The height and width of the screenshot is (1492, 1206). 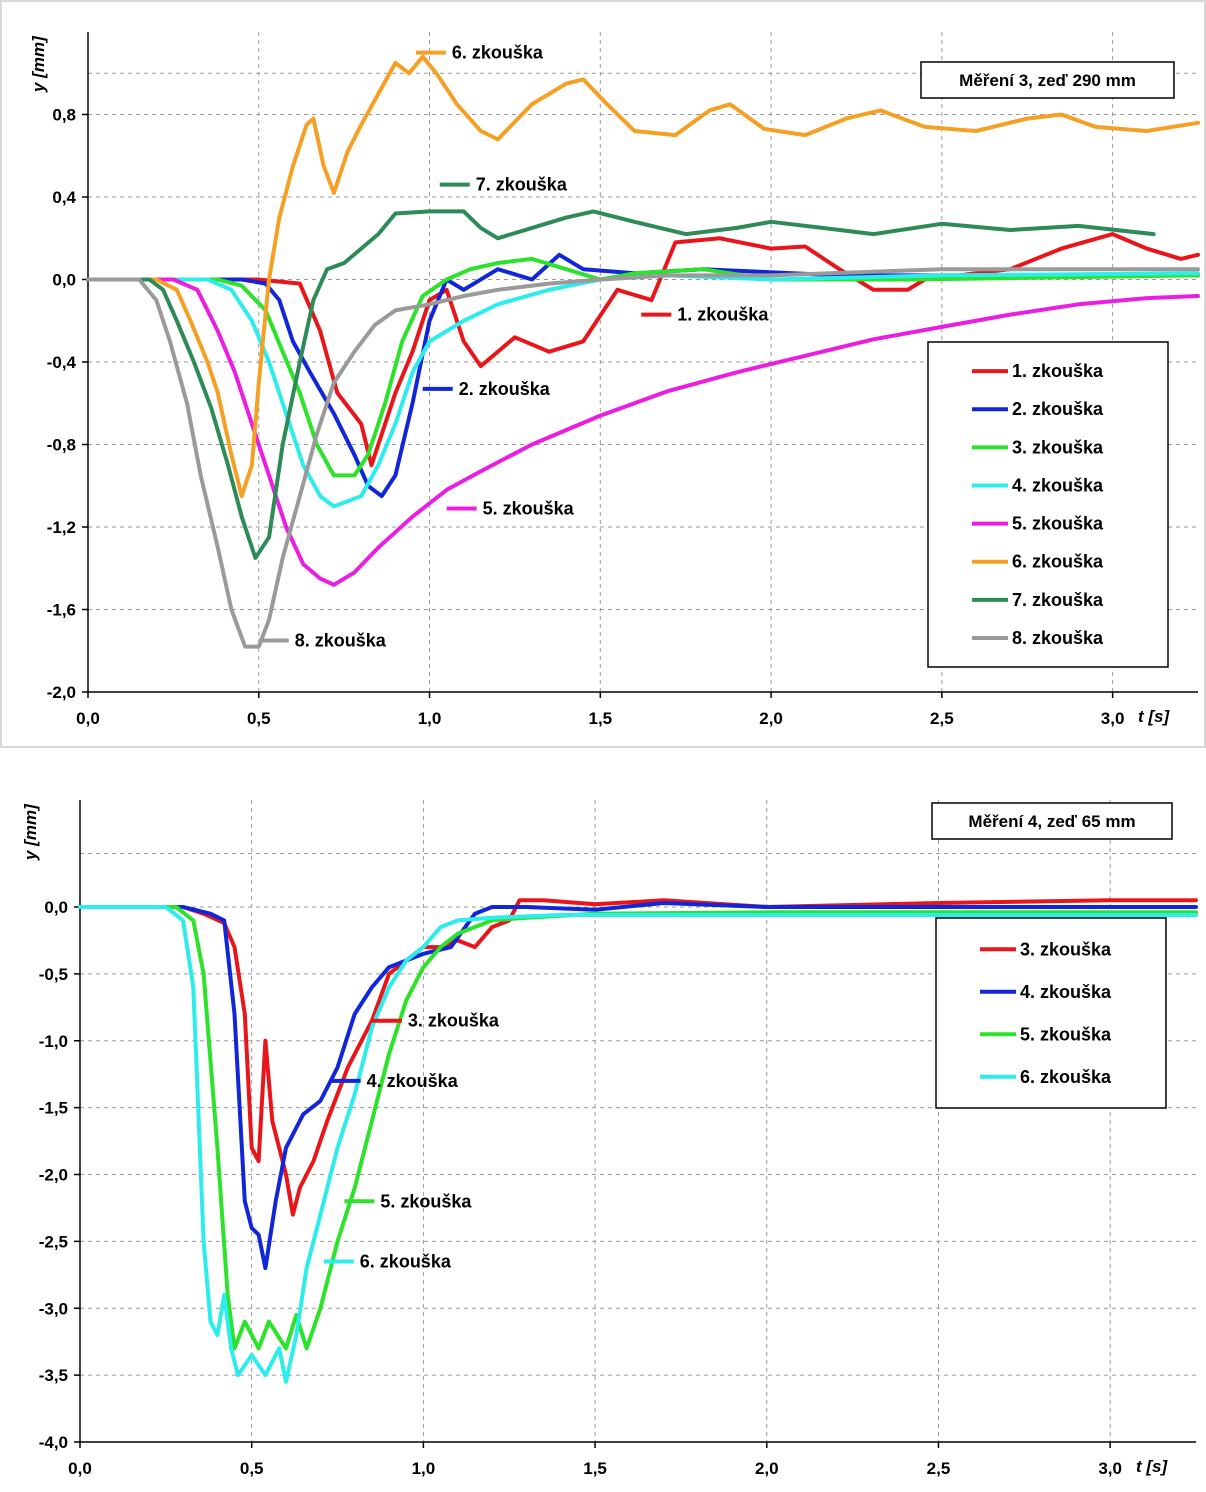 I want to click on y-tick-label: -1,5, so click(x=53, y=1108).